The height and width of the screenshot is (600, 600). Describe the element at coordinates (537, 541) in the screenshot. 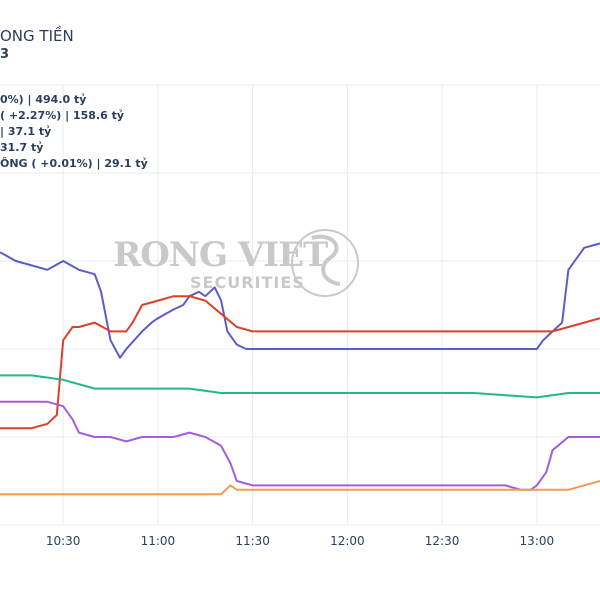

I see `x-tick-label: 13:00` at that location.